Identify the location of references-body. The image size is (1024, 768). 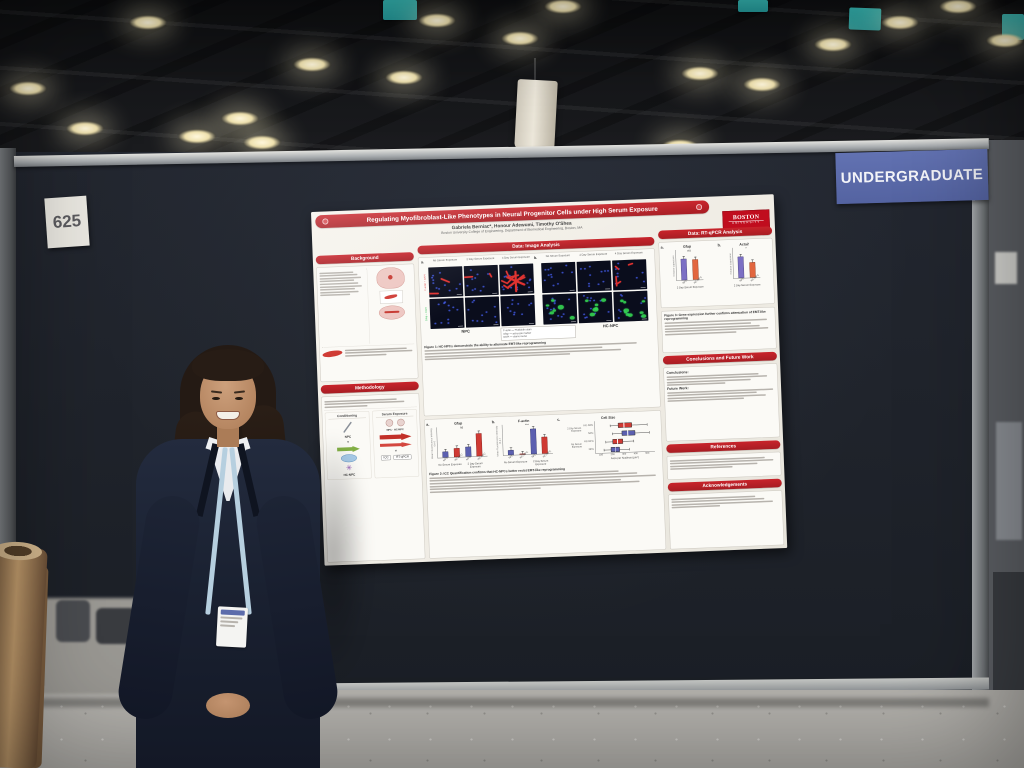
(723, 463).